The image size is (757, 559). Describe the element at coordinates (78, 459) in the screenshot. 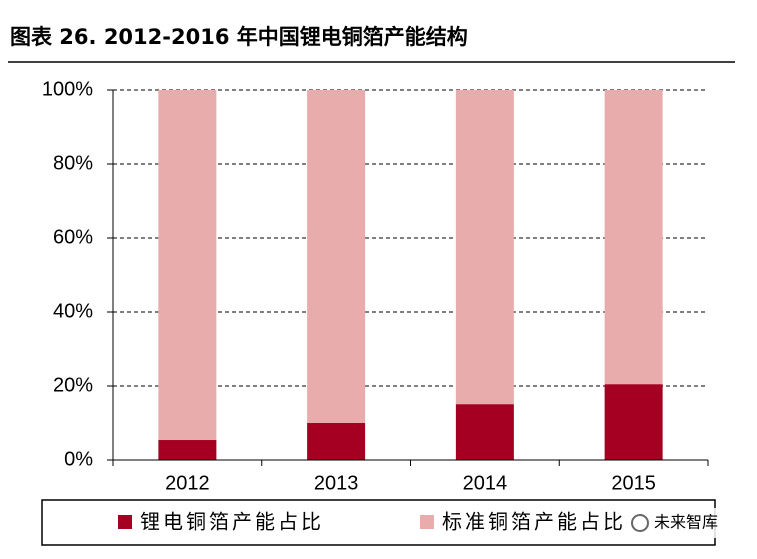

I see `y-tick-label: 0%` at that location.